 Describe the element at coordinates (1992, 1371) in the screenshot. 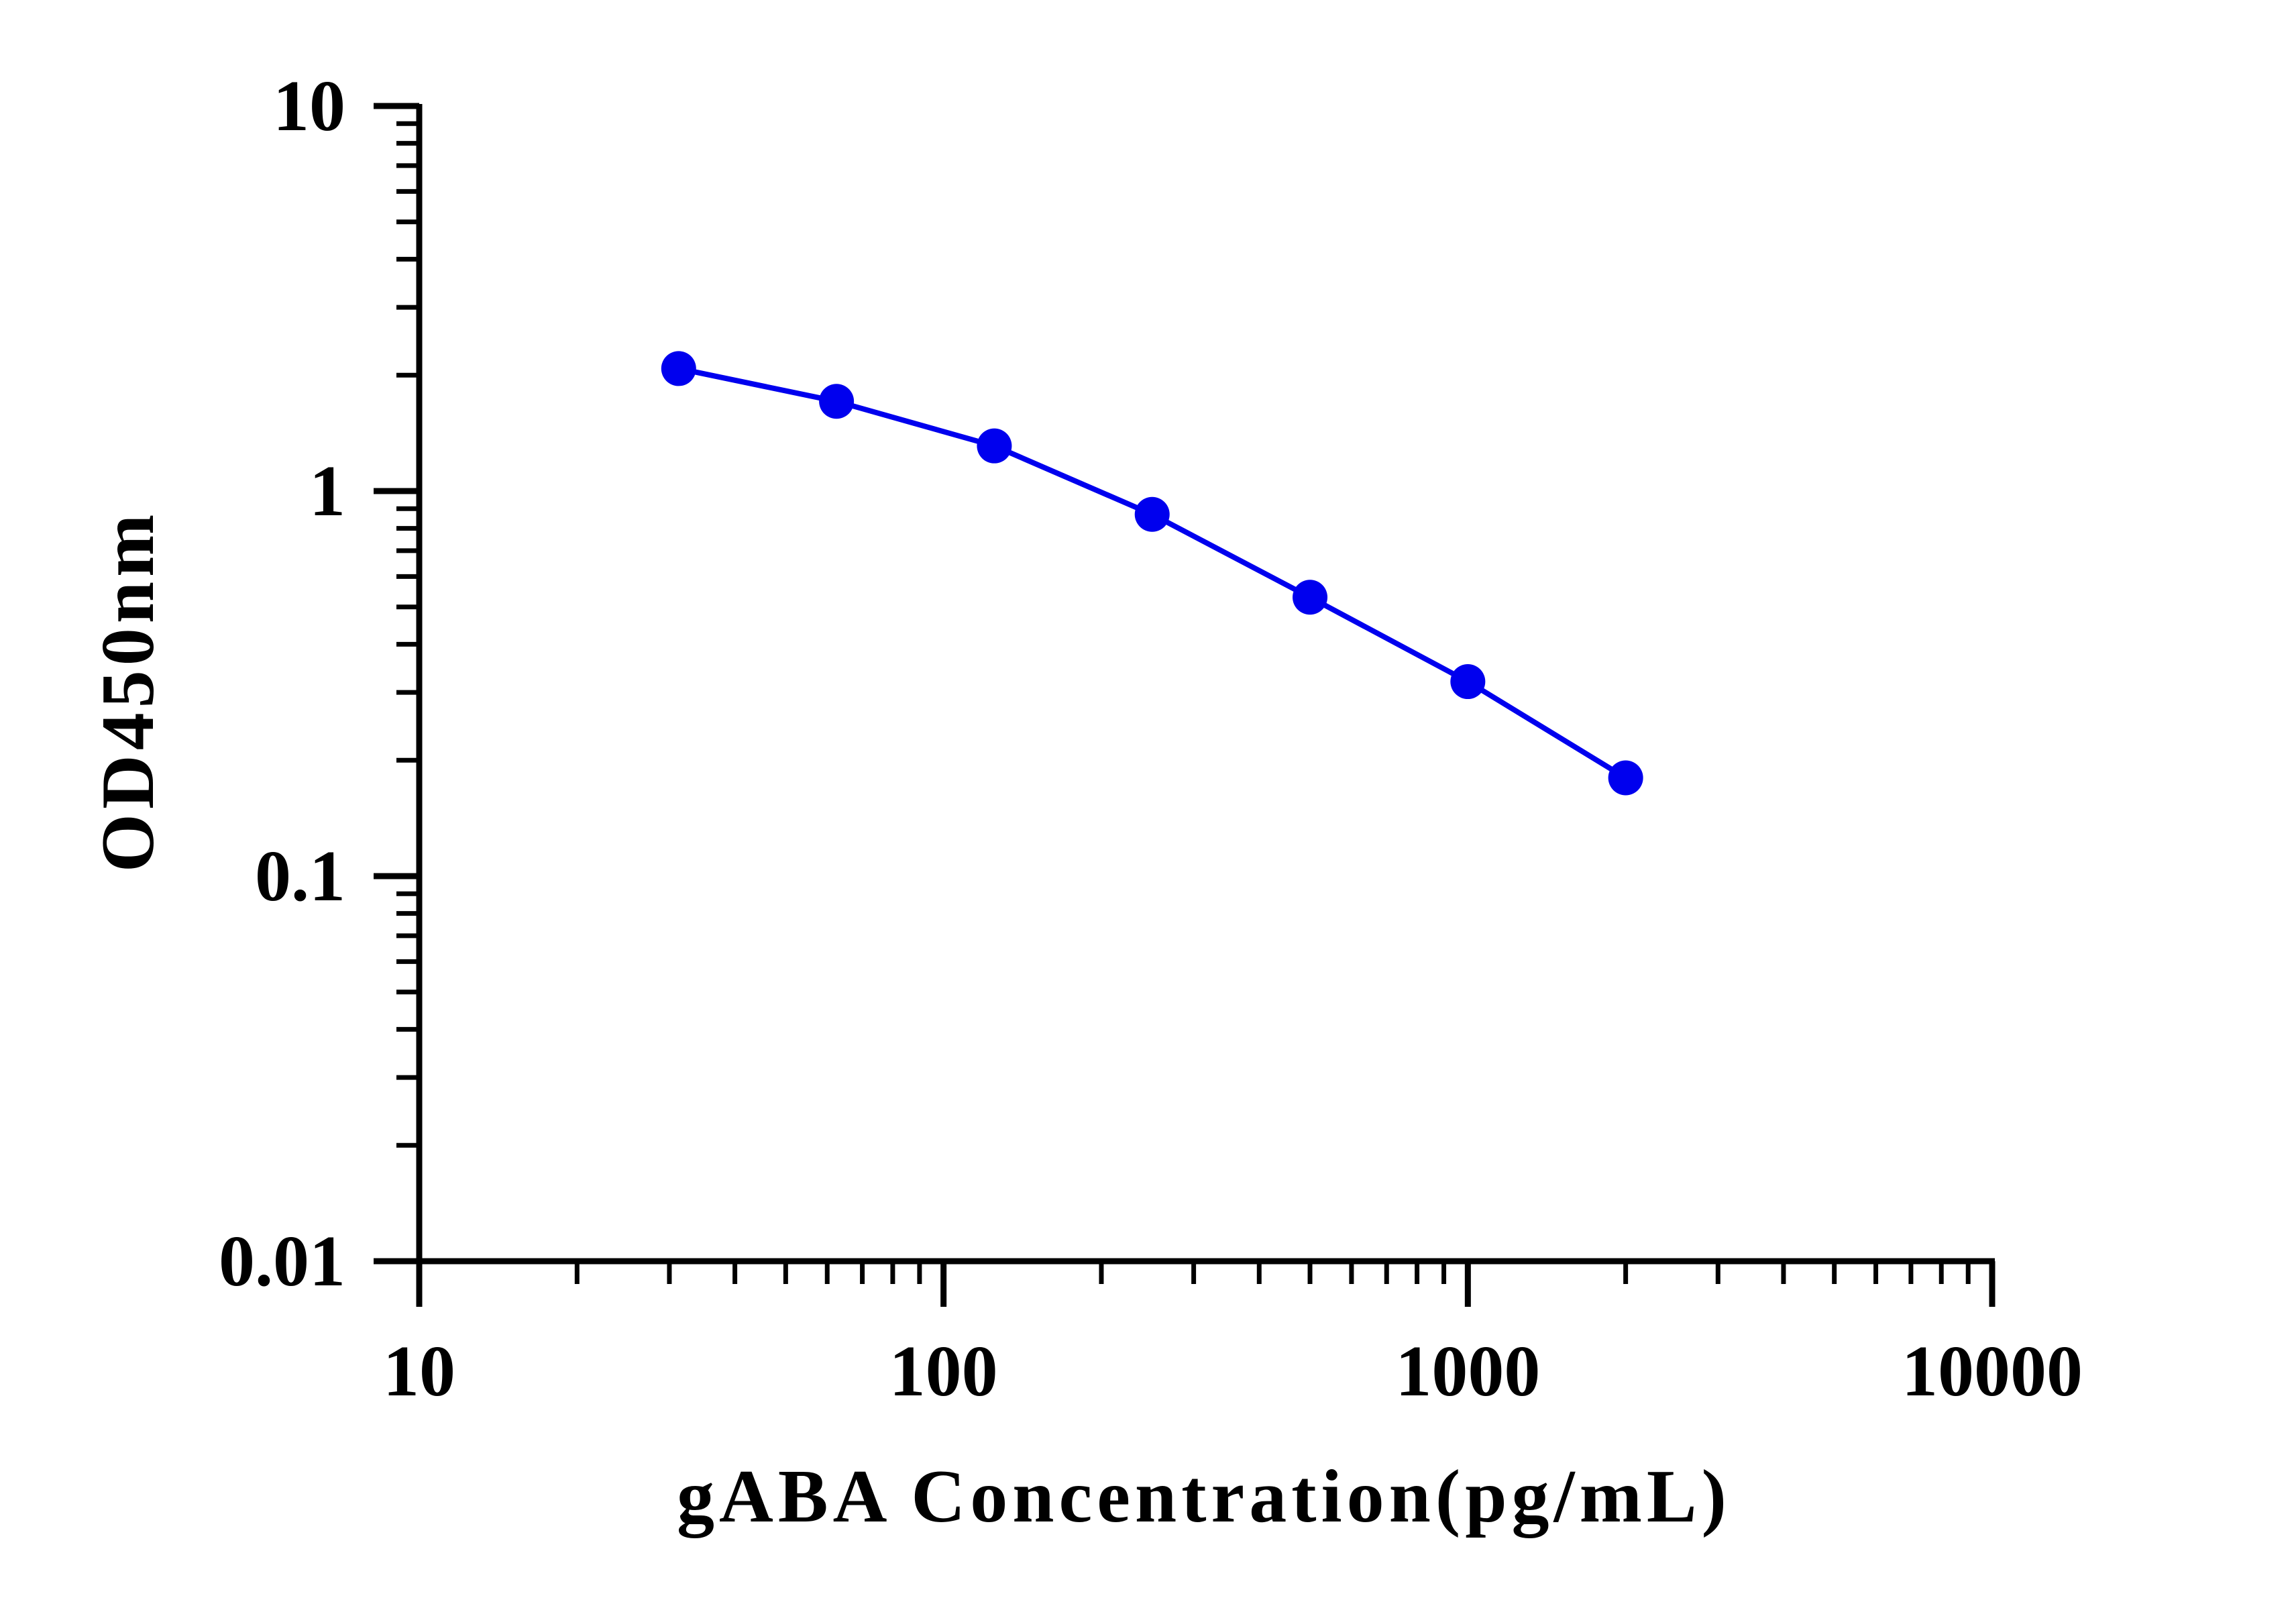

I see `x-tick-label: 10000` at that location.